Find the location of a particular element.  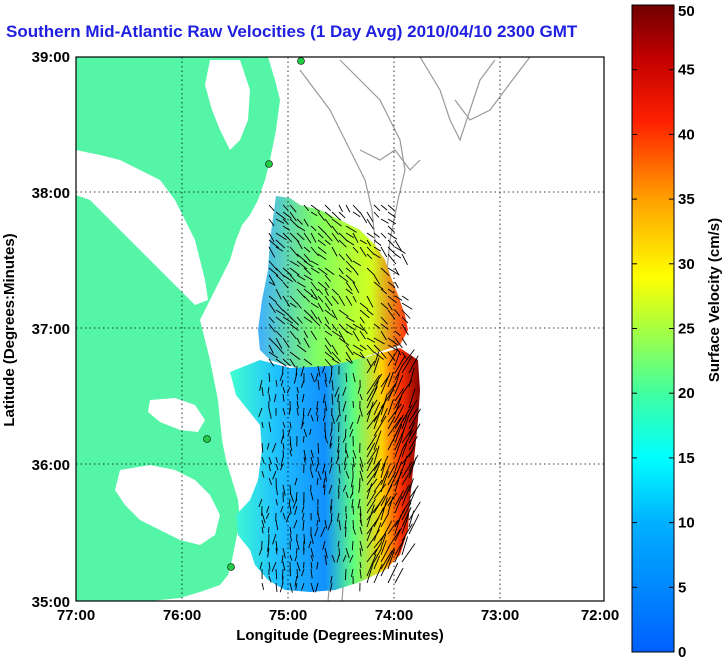

station-marker is located at coordinates (301, 61).